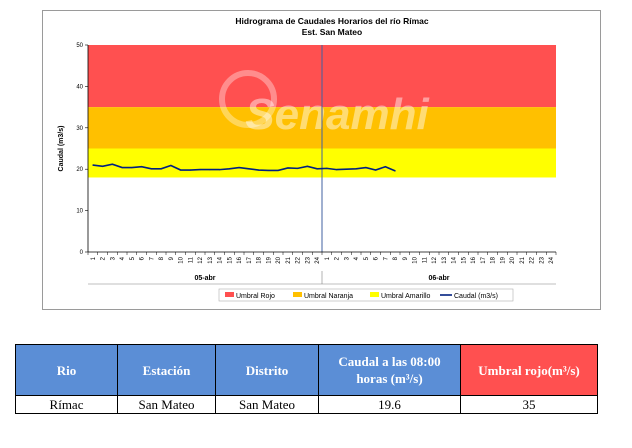 This screenshot has height=448, width=632. I want to click on y-tick-label: 50, so click(79, 46).